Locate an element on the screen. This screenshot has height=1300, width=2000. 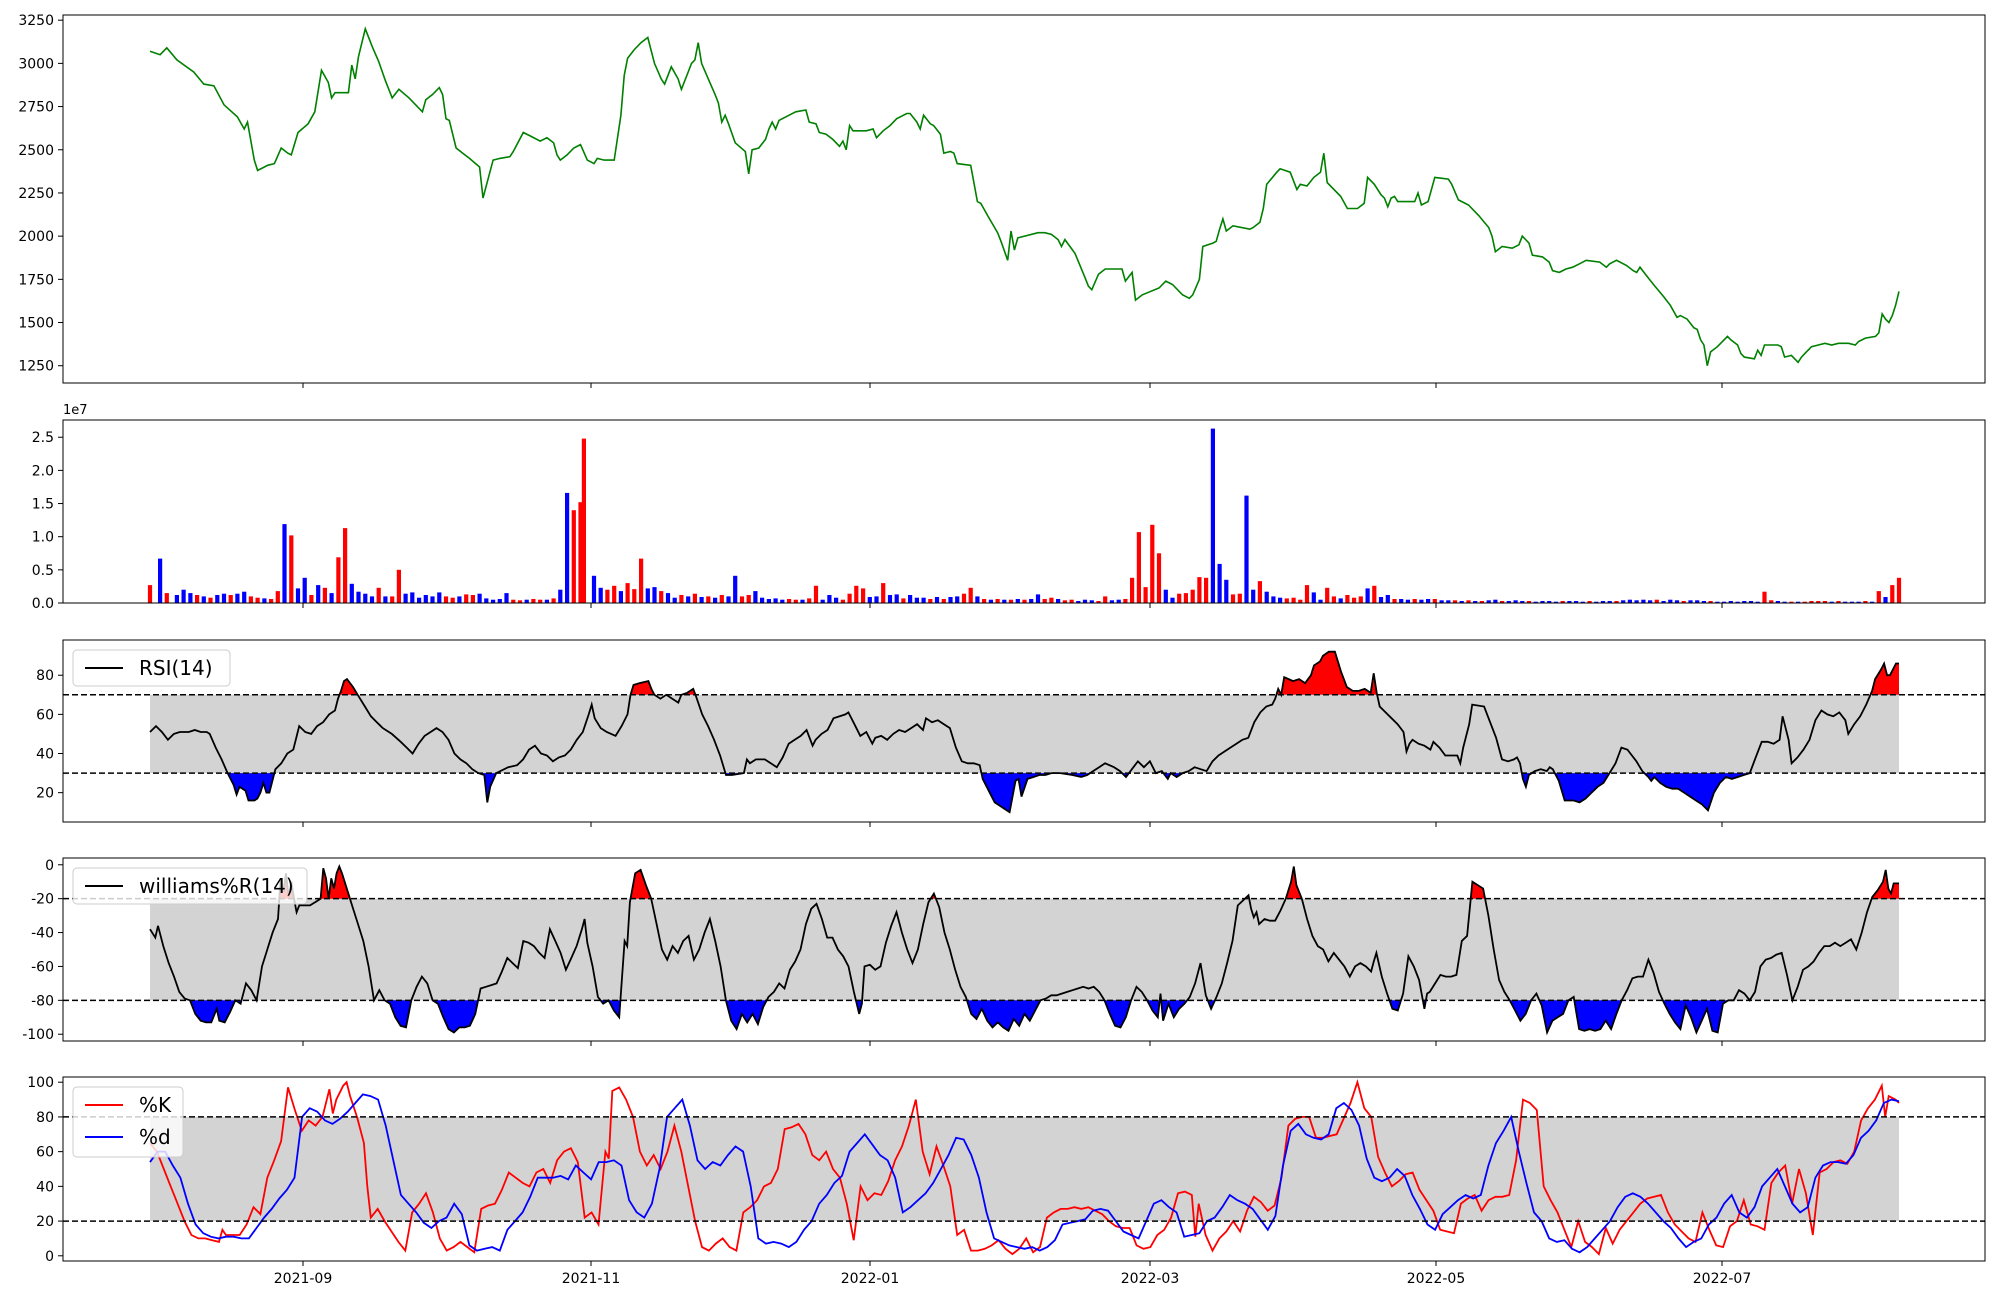
x-tick-label: 2022-05 is located at coordinates (1436, 1279).